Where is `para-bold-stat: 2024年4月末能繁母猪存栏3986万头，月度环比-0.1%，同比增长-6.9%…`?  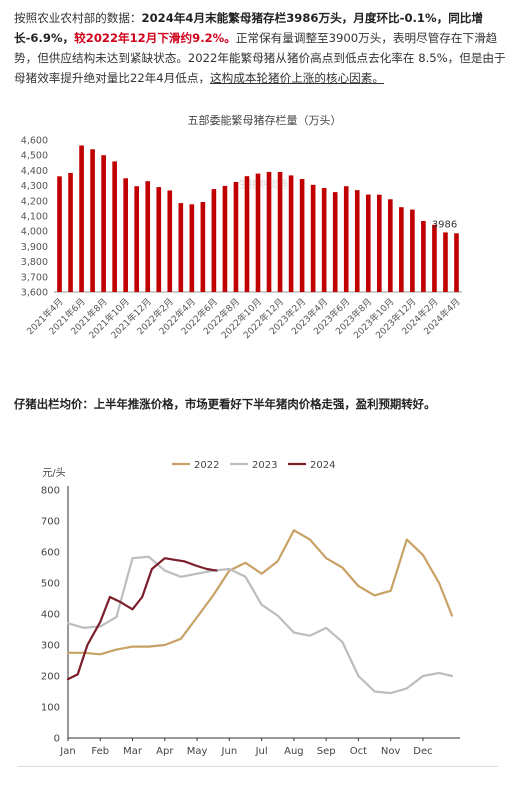 para-bold-stat: 2024年4月末能繁母猪存栏3986万头，月度环比-0.1%，同比增长-6.9%… is located at coordinates (248, 28).